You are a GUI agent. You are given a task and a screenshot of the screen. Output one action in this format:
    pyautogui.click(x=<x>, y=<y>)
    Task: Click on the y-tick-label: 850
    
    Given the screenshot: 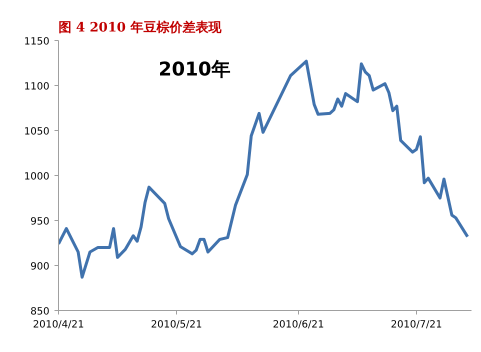 What is the action you would take?
    pyautogui.click(x=40, y=312)
    